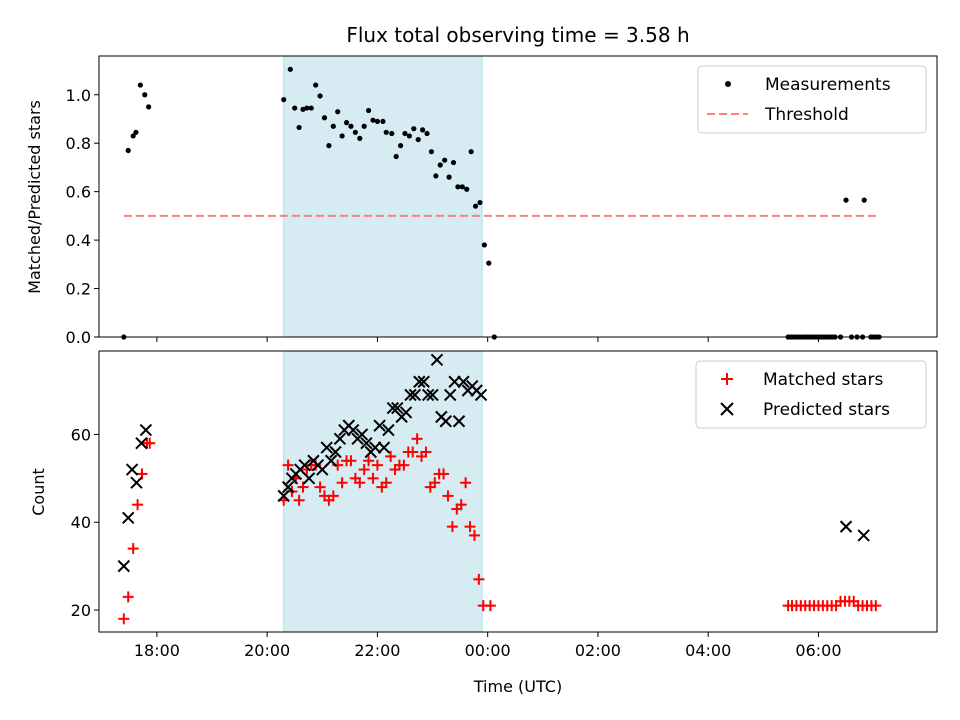  I want to click on y-tick-label: 0.2, so click(78, 289).